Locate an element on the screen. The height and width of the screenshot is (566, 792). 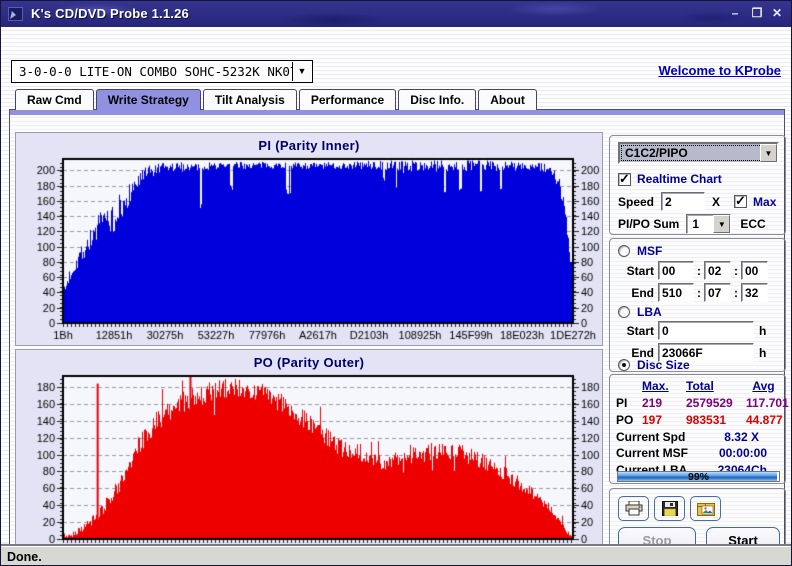
progress-fill is located at coordinates (698, 476).